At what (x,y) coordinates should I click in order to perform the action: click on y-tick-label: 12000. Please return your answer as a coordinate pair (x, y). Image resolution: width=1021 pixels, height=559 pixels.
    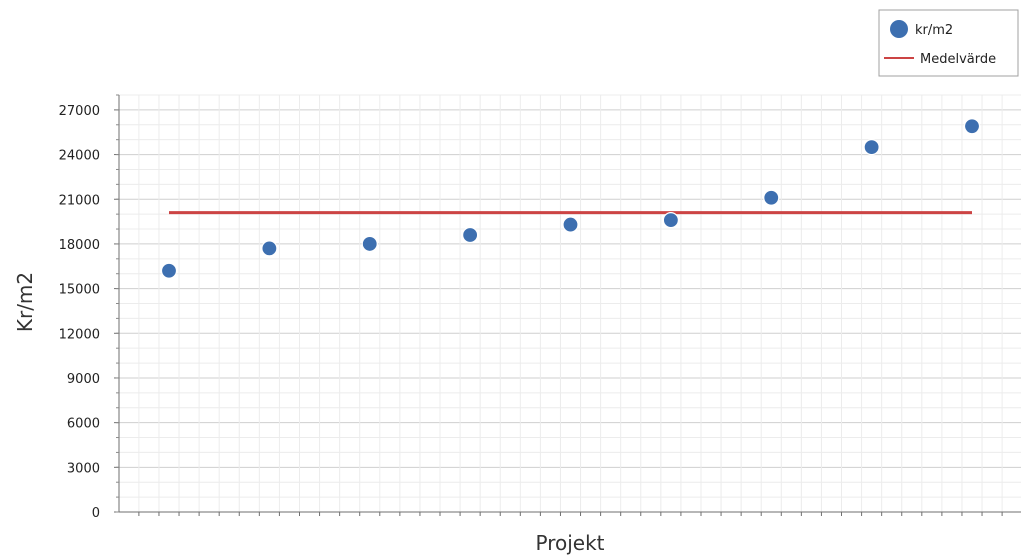
    Looking at the image, I should click on (79, 334).